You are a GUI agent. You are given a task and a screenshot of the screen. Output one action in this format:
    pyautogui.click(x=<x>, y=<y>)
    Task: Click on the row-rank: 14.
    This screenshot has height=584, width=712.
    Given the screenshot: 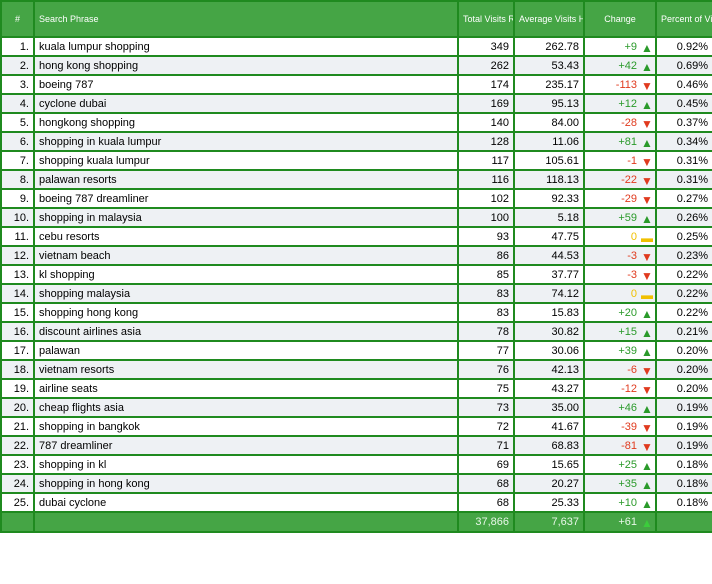 What is the action you would take?
    pyautogui.click(x=17, y=293)
    